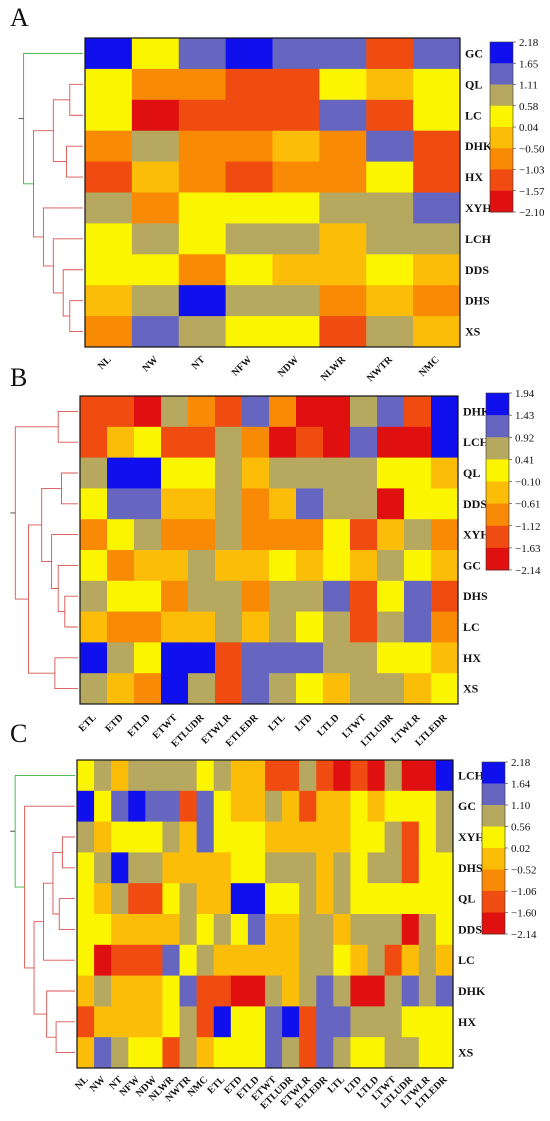 Image resolution: width=550 pixels, height=1121 pixels. What do you see at coordinates (521, 785) in the screenshot?
I see `colorbar-tick-label: 1.64` at bounding box center [521, 785].